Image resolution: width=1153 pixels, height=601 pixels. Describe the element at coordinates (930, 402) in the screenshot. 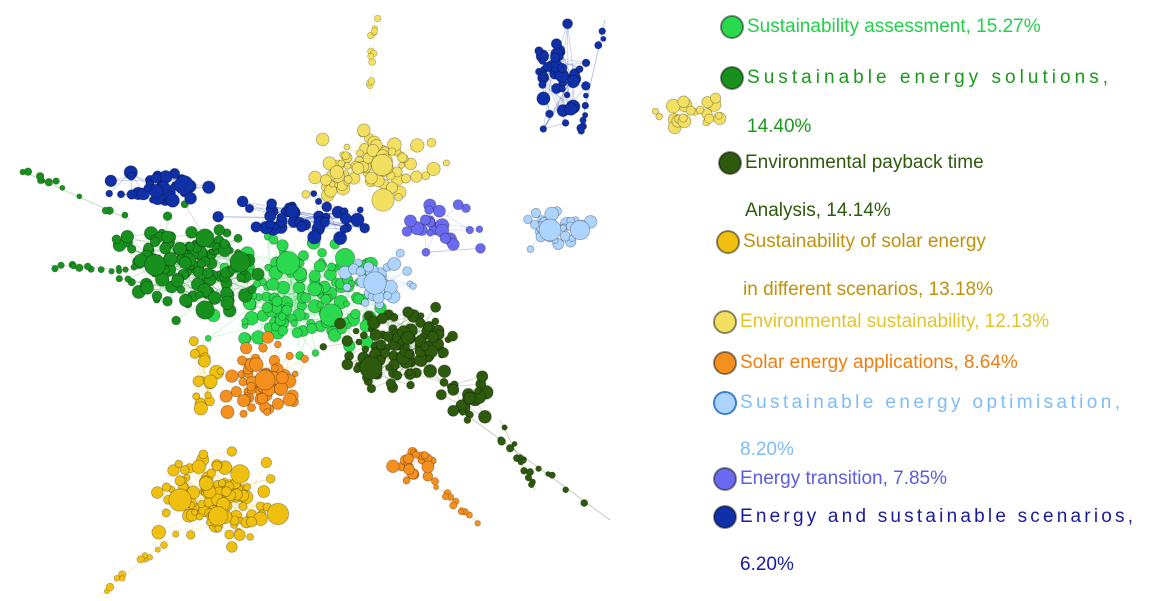

I see `legend-label: Sustainable energy optimisation,` at that location.